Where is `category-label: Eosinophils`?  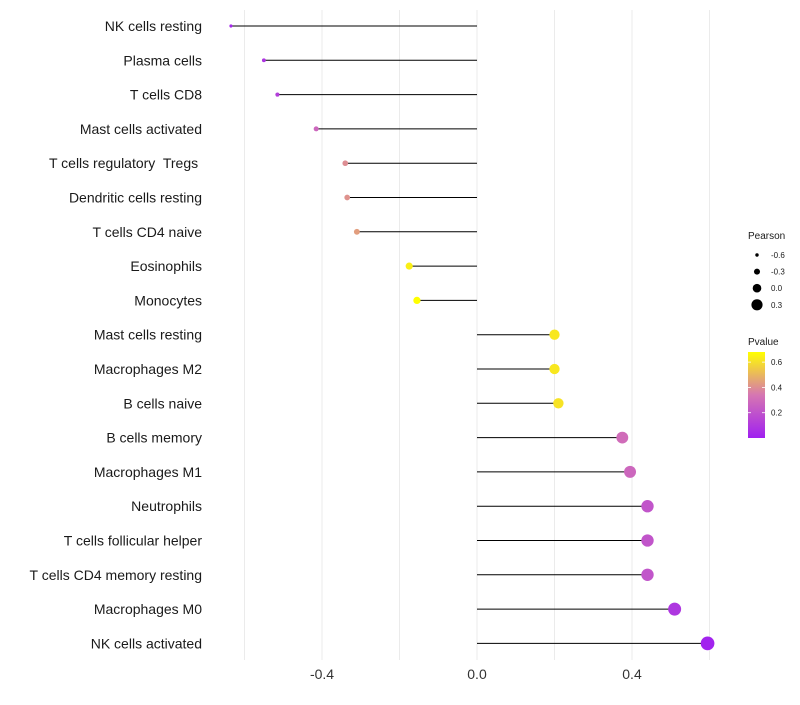
category-label: Eosinophils is located at coordinates (166, 266).